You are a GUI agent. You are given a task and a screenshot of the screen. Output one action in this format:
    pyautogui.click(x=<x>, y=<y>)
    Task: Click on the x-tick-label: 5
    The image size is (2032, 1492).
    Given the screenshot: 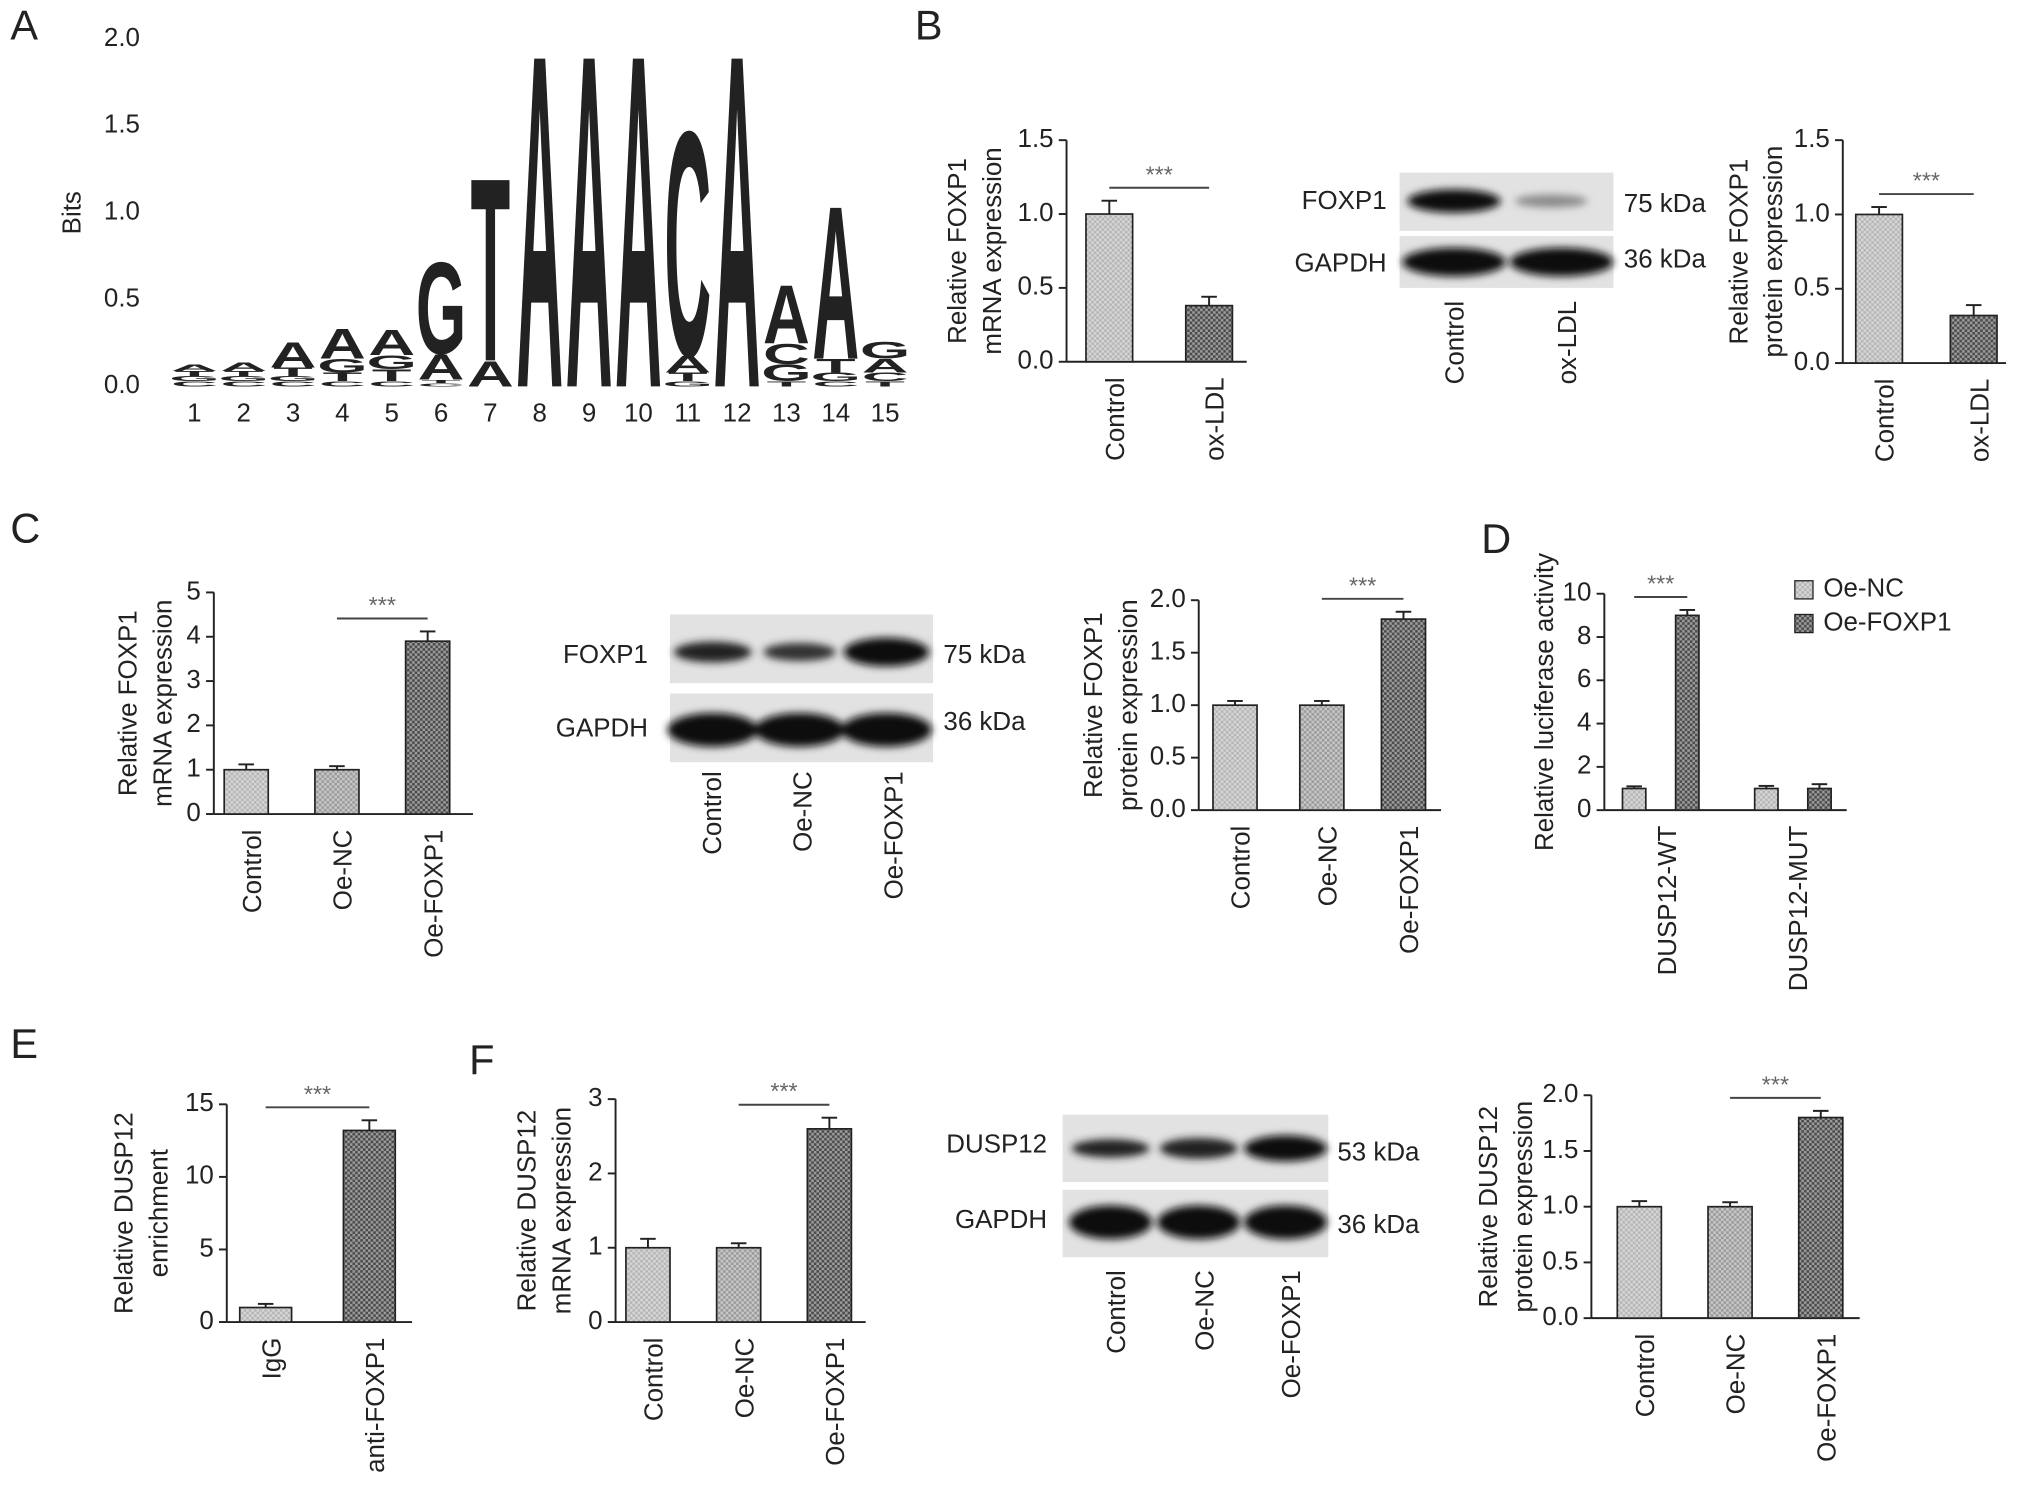 What is the action you would take?
    pyautogui.click(x=392, y=414)
    